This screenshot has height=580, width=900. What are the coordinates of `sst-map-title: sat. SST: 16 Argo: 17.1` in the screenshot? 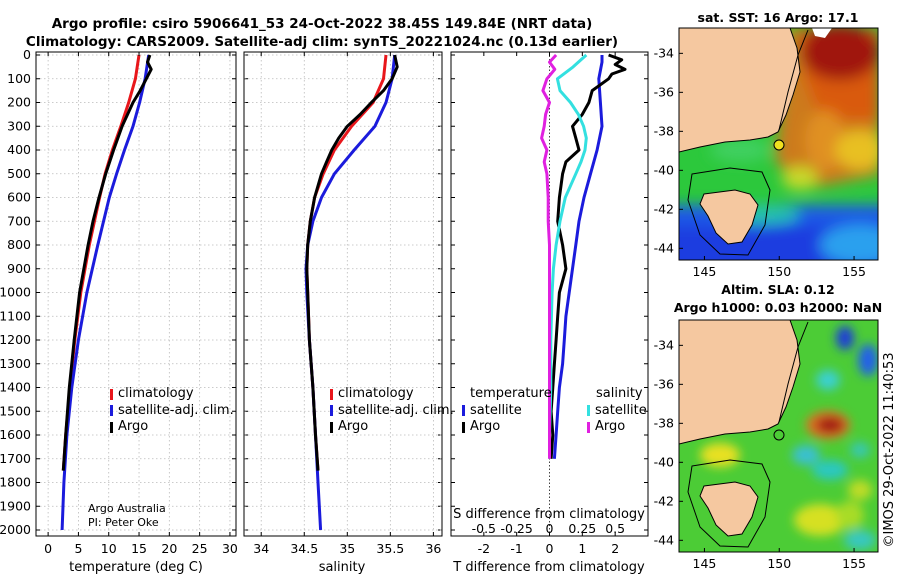 It's located at (778, 17).